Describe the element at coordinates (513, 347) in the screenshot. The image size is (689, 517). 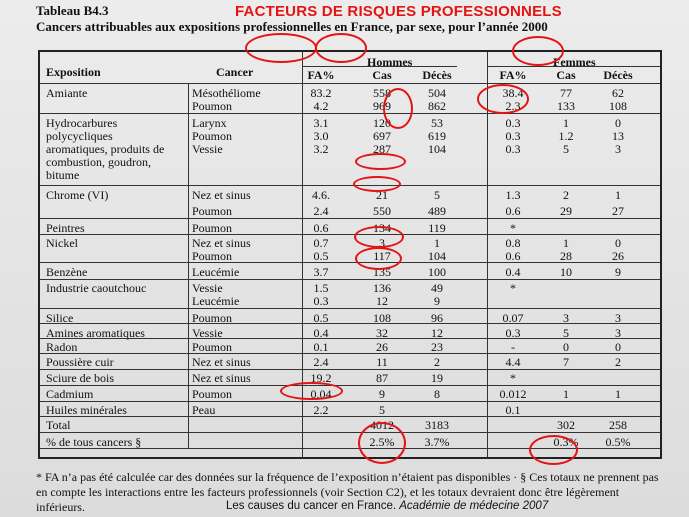
I see `table-cell-f-fa: -` at that location.